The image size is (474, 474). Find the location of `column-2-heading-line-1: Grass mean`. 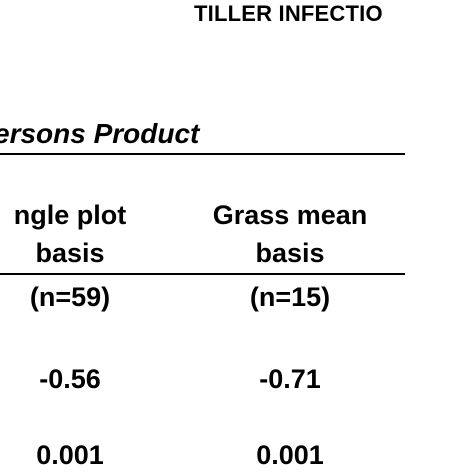

column-2-heading-line-1: Grass mean is located at coordinates (290, 215).